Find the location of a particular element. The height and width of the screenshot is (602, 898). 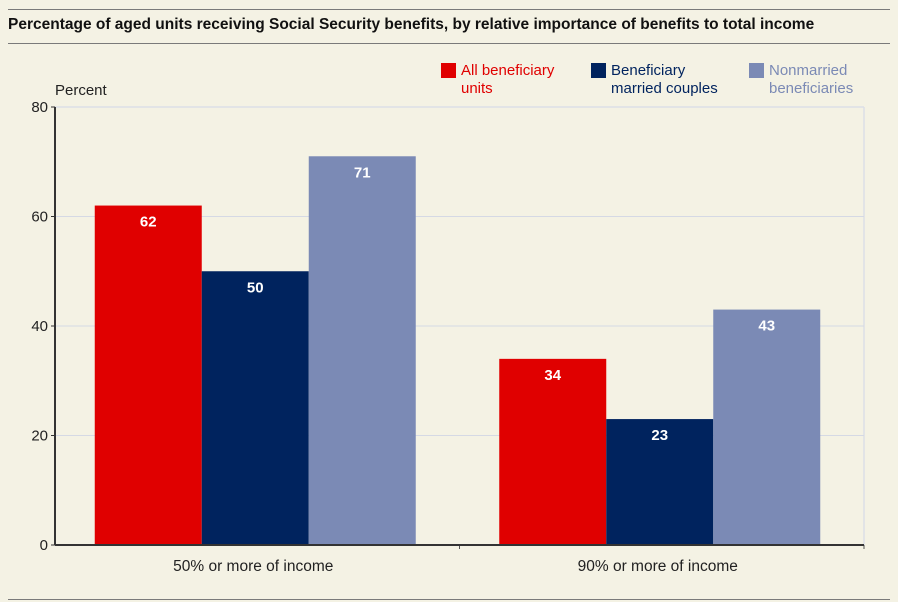

legend-label-line: Nonmarried is located at coordinates (808, 70).